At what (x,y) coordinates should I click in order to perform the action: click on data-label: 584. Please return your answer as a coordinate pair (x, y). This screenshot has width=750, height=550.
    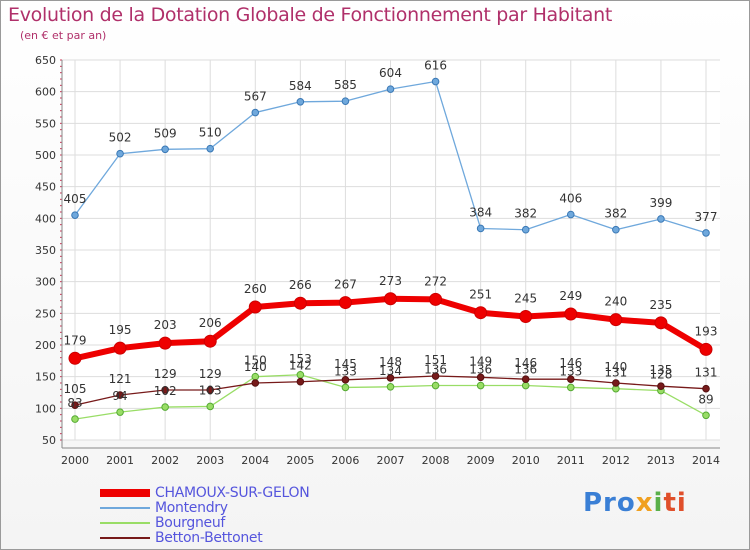
    Looking at the image, I should click on (300, 86).